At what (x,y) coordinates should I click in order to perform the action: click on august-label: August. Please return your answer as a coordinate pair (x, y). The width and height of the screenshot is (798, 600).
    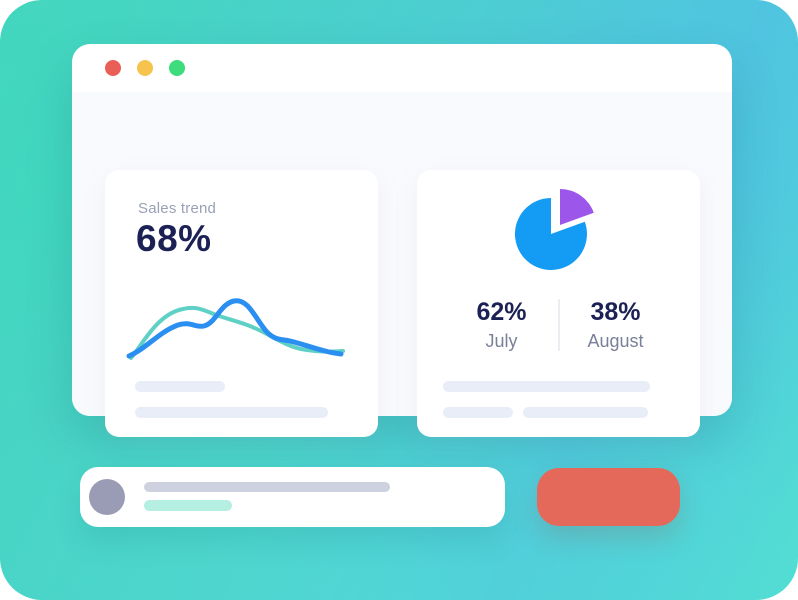
    Looking at the image, I should click on (615, 341).